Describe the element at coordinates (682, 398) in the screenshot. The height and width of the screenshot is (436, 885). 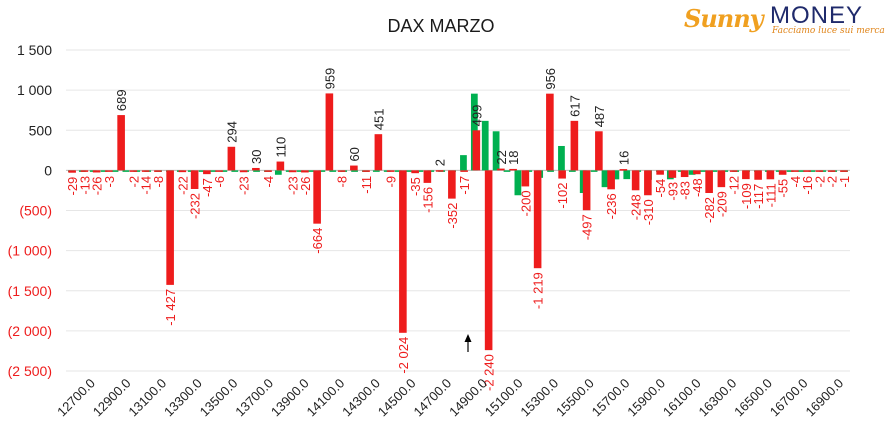
I see `x-tick-label: 16100.0` at that location.